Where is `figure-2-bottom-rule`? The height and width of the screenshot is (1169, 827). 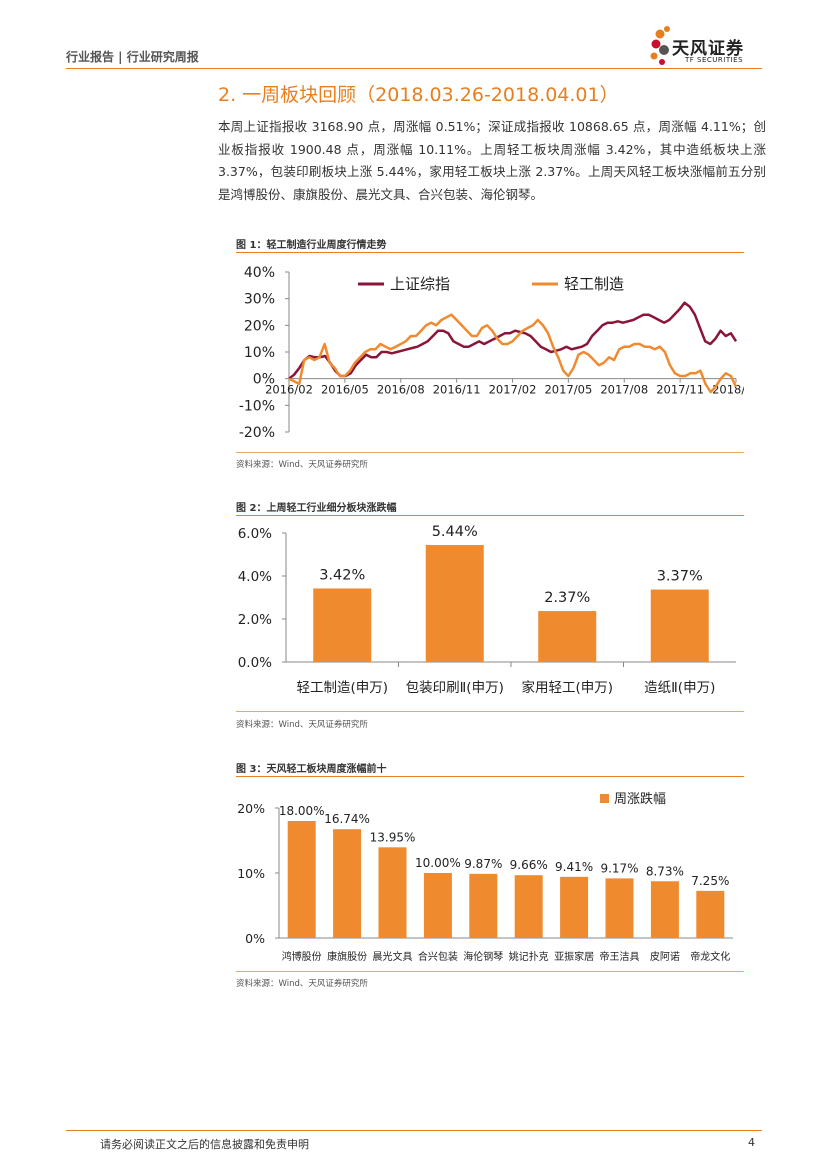
figure-2-bottom-rule is located at coordinates (490, 711).